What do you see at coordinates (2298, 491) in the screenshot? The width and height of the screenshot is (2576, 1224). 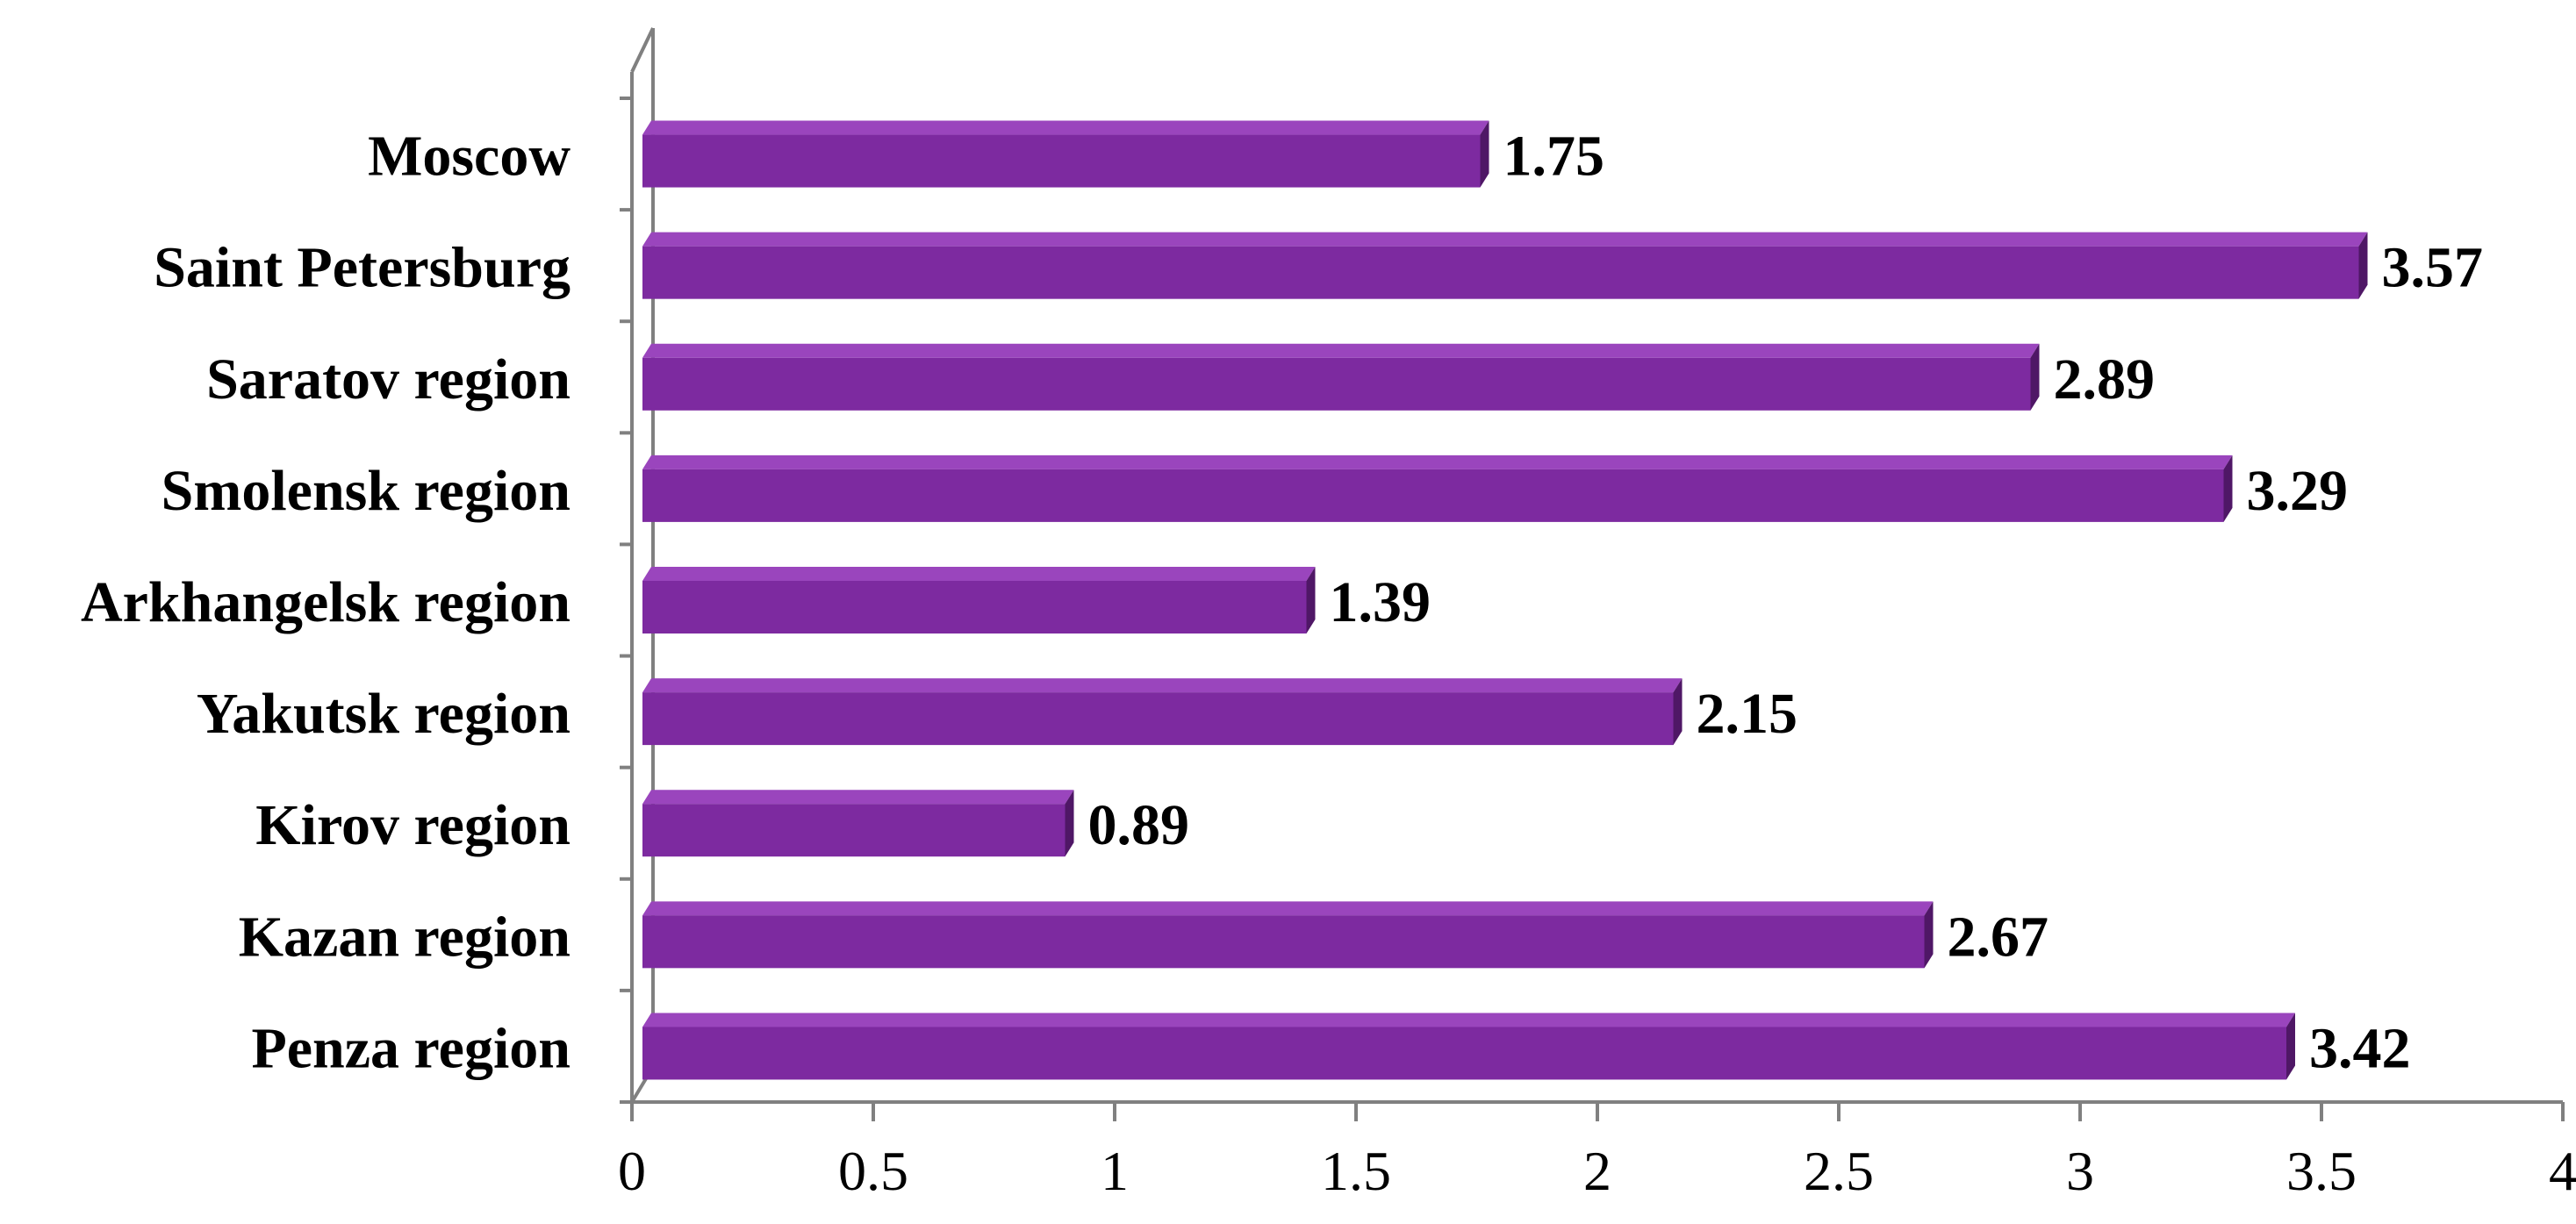 I see `value-label: 3.29` at bounding box center [2298, 491].